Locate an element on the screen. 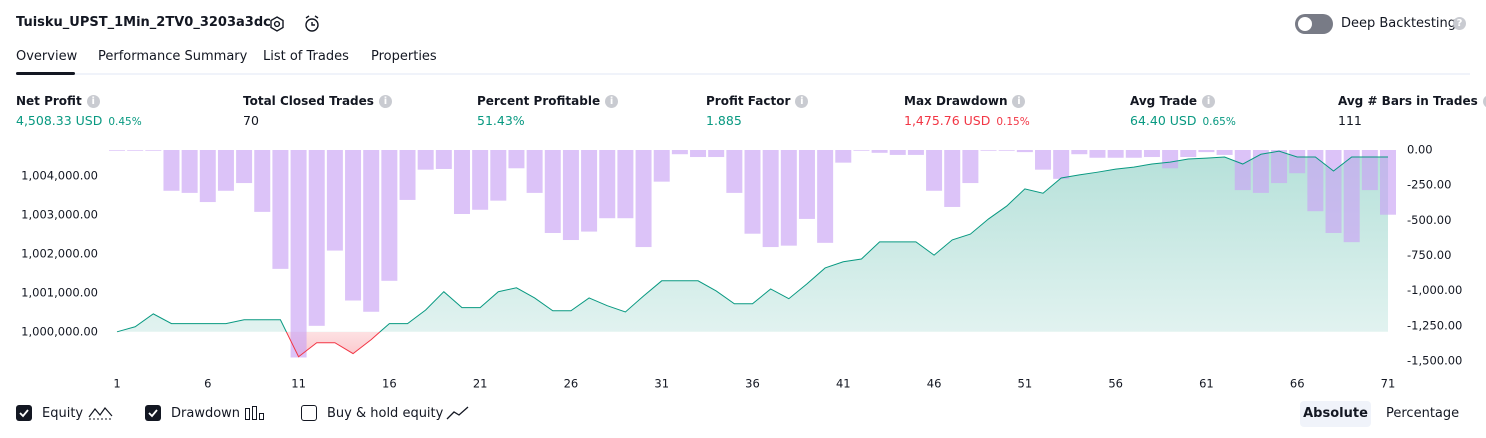 This screenshot has width=1486, height=438. y2-tick-label: -250.00 is located at coordinates (1429, 185).